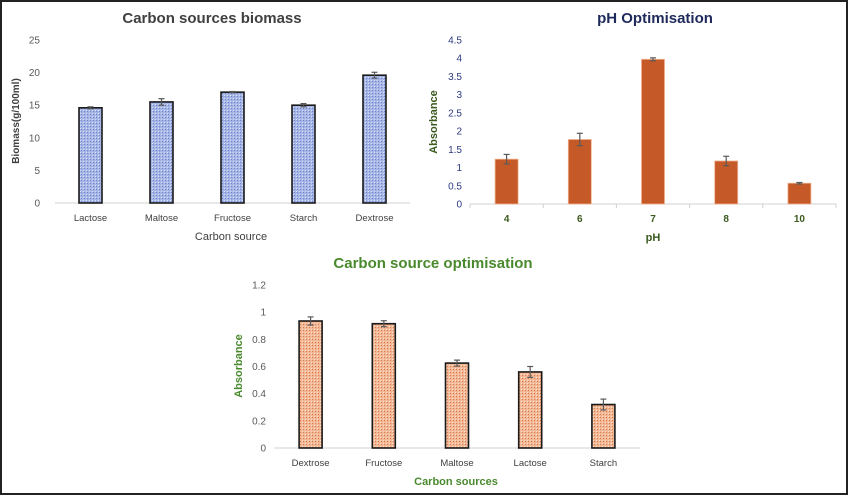  I want to click on x-axis-label: Carbon source, so click(231, 237).